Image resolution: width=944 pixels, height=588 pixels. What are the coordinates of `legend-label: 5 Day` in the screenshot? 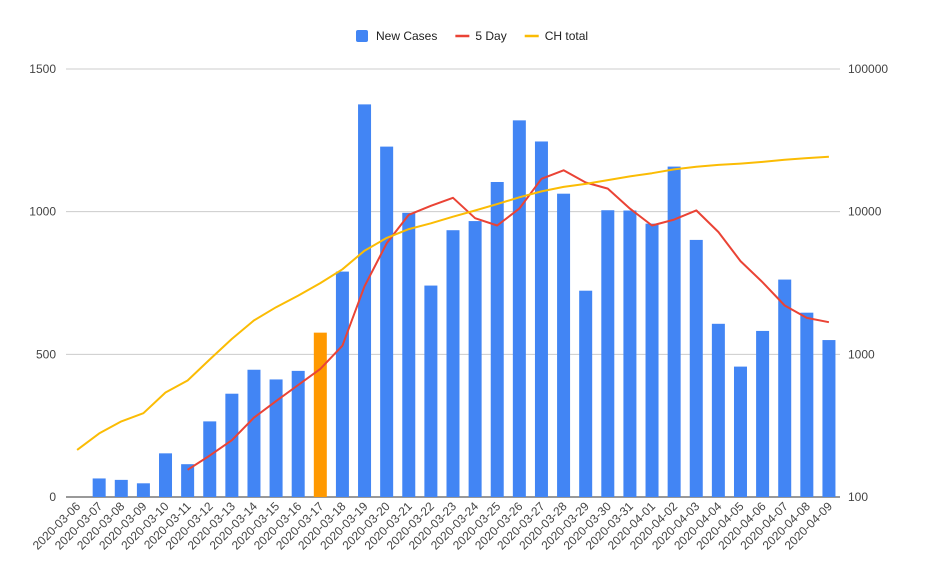 It's located at (490, 36).